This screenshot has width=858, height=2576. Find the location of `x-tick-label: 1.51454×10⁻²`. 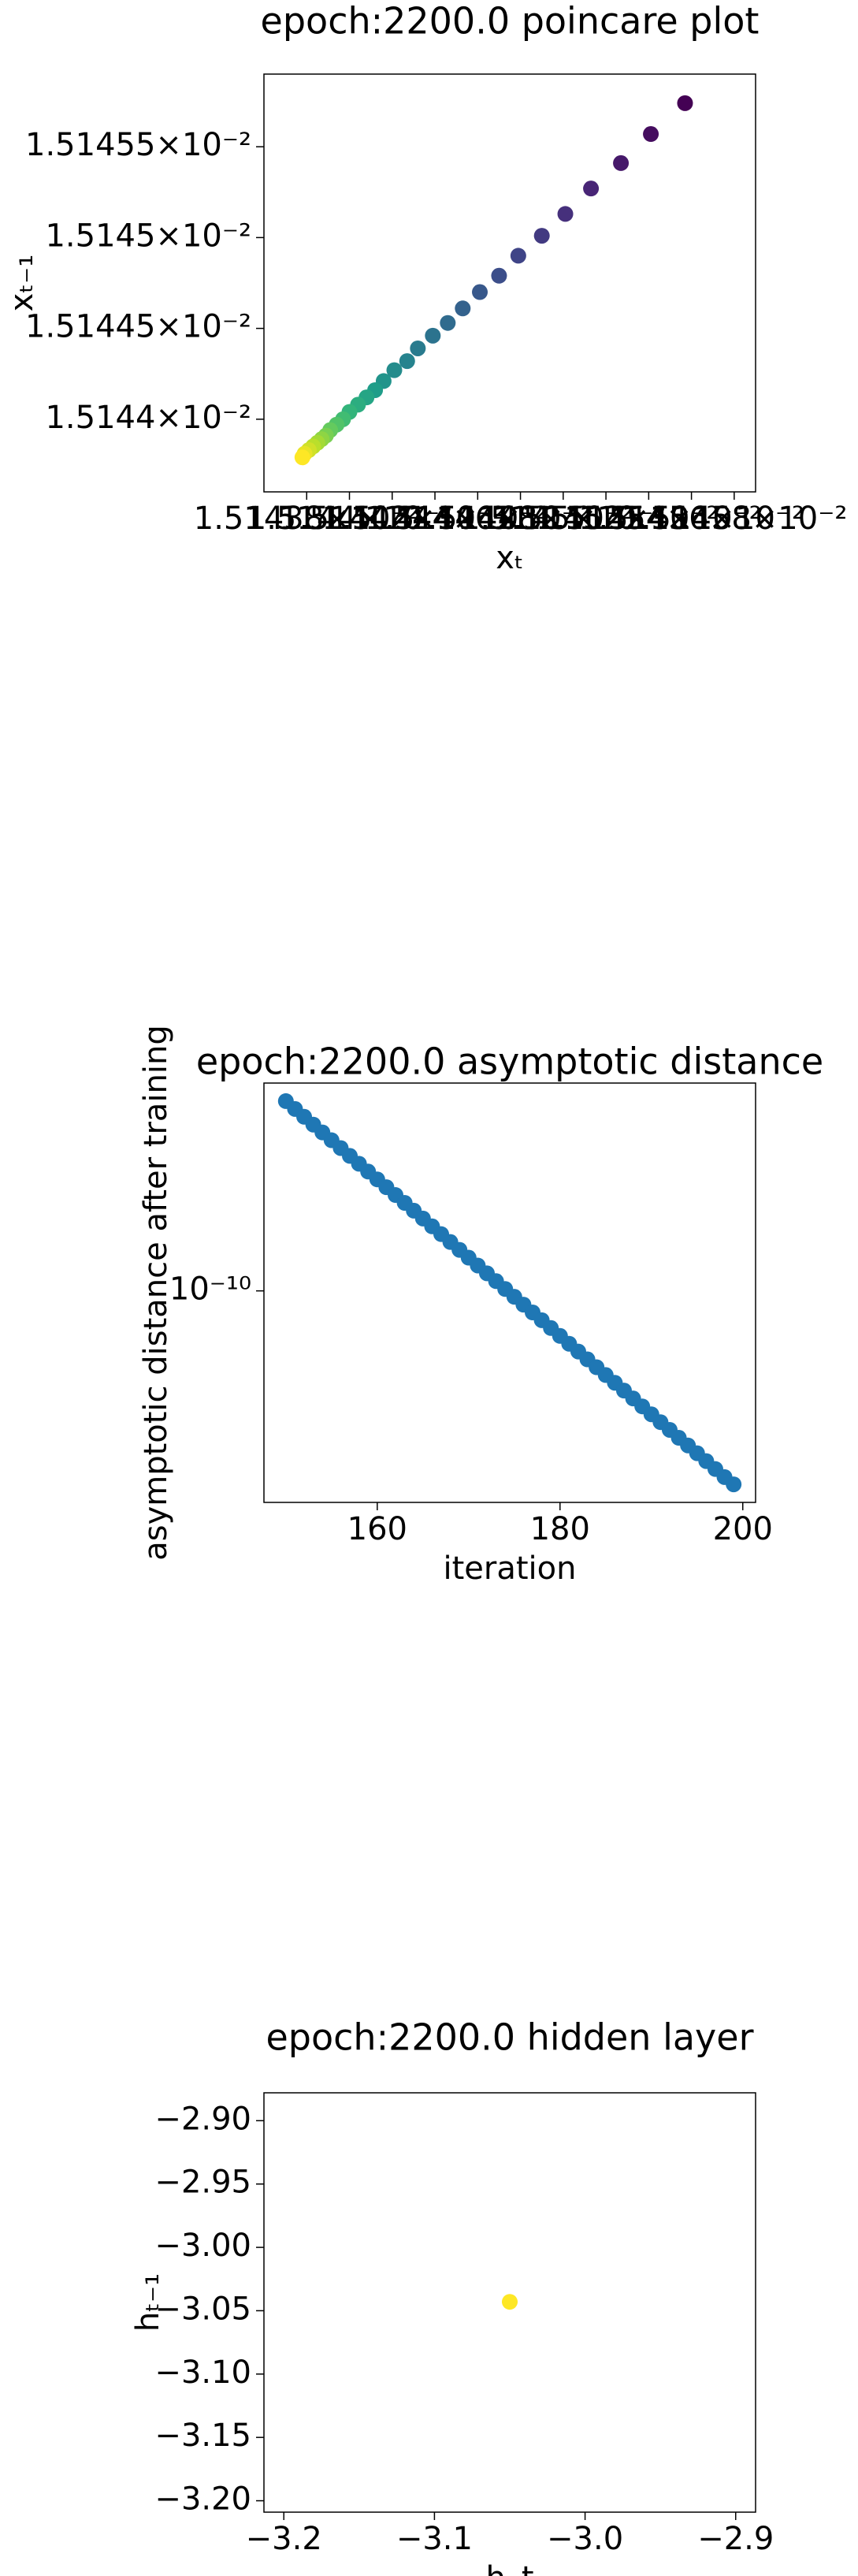

x-tick-label: 1.51454×10⁻² is located at coordinates (649, 519).